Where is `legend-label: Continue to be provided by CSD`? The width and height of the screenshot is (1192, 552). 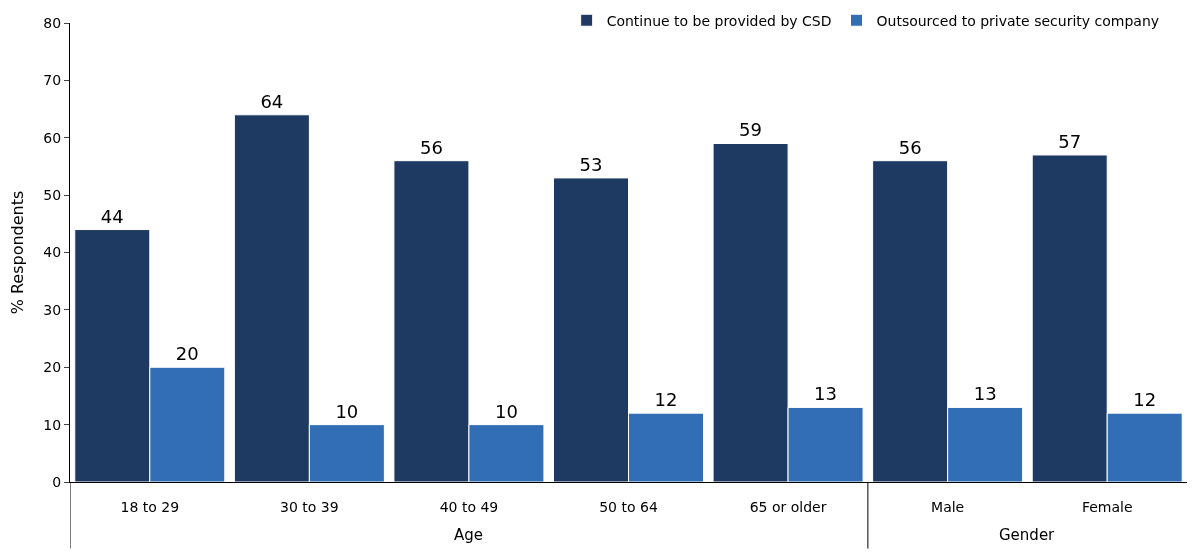 legend-label: Continue to be provided by CSD is located at coordinates (719, 20).